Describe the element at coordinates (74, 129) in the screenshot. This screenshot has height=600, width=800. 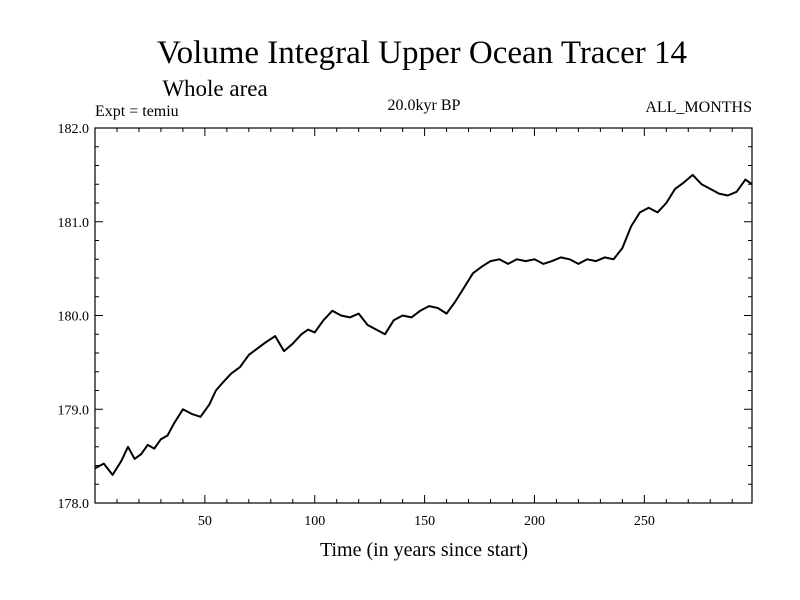
I see `y-tick-label: 182.0` at that location.